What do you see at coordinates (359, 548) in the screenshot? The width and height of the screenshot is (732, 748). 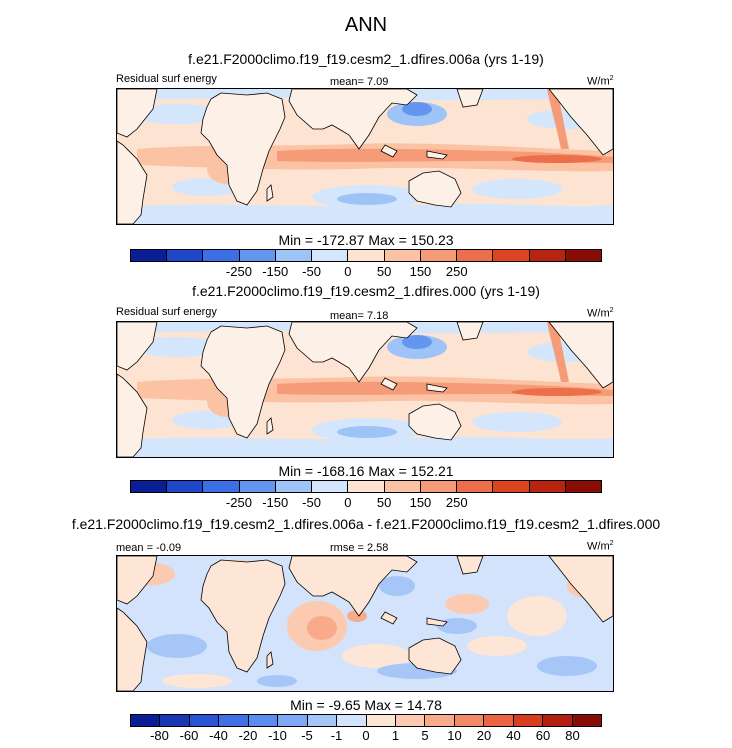 I see `panel3-rmse-label: rmse = 2.58` at bounding box center [359, 548].